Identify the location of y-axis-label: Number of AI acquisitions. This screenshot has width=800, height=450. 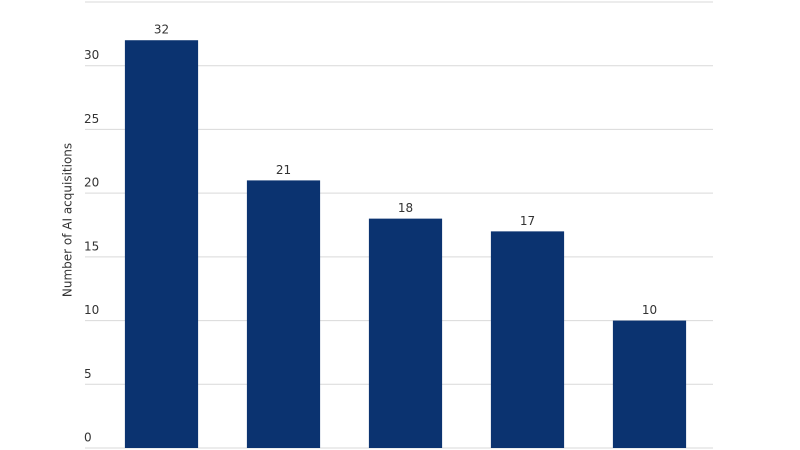
(68, 220).